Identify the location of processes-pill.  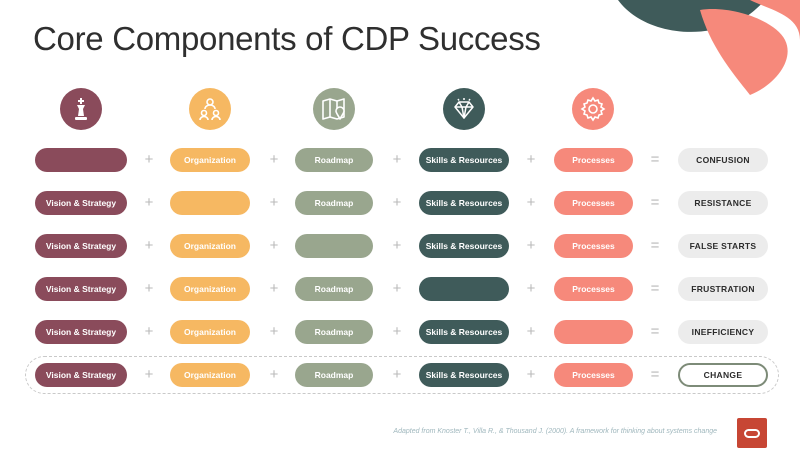
(593, 332).